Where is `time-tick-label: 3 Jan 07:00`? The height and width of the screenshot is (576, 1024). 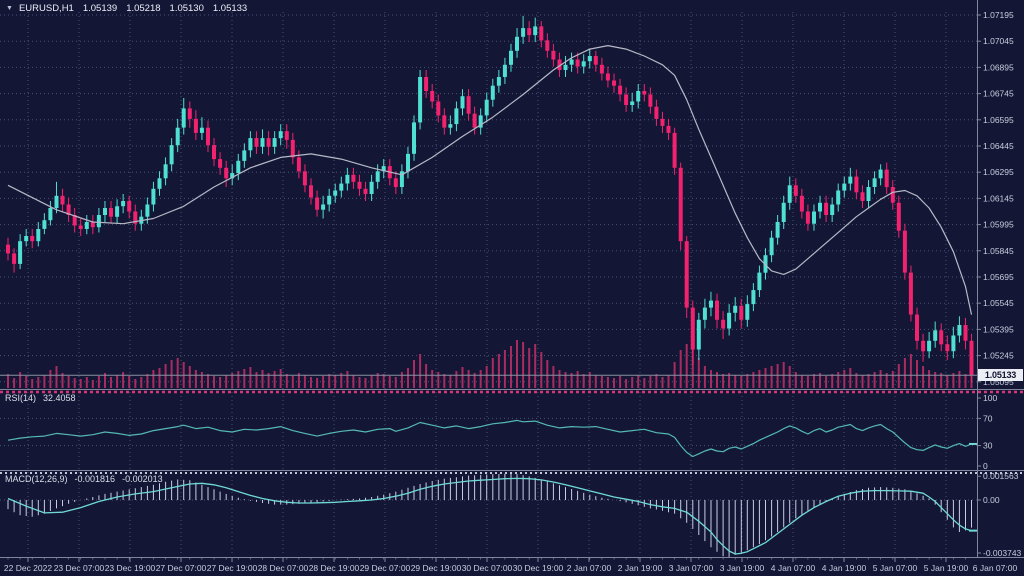
time-tick-label: 3 Jan 07:00 is located at coordinates (691, 568).